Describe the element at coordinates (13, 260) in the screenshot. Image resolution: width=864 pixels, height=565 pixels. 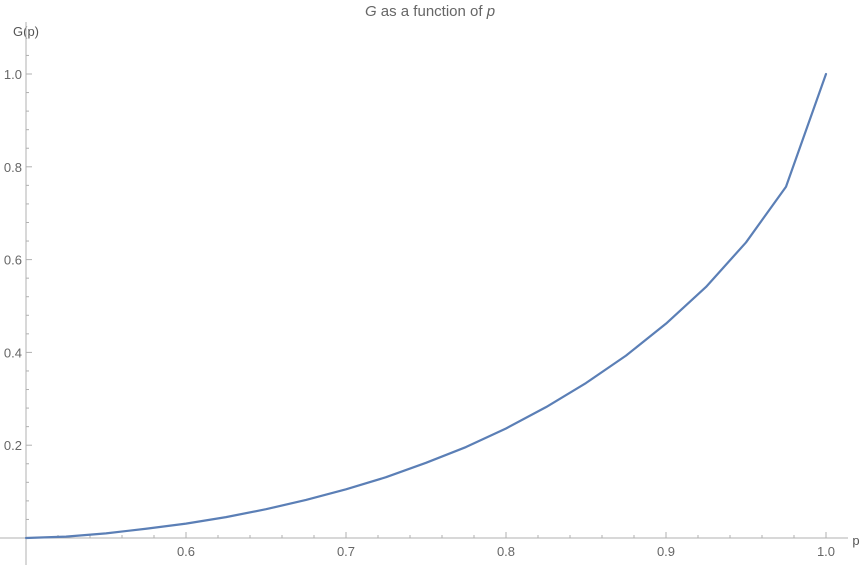
I see `y-tick-label: 0.6` at that location.